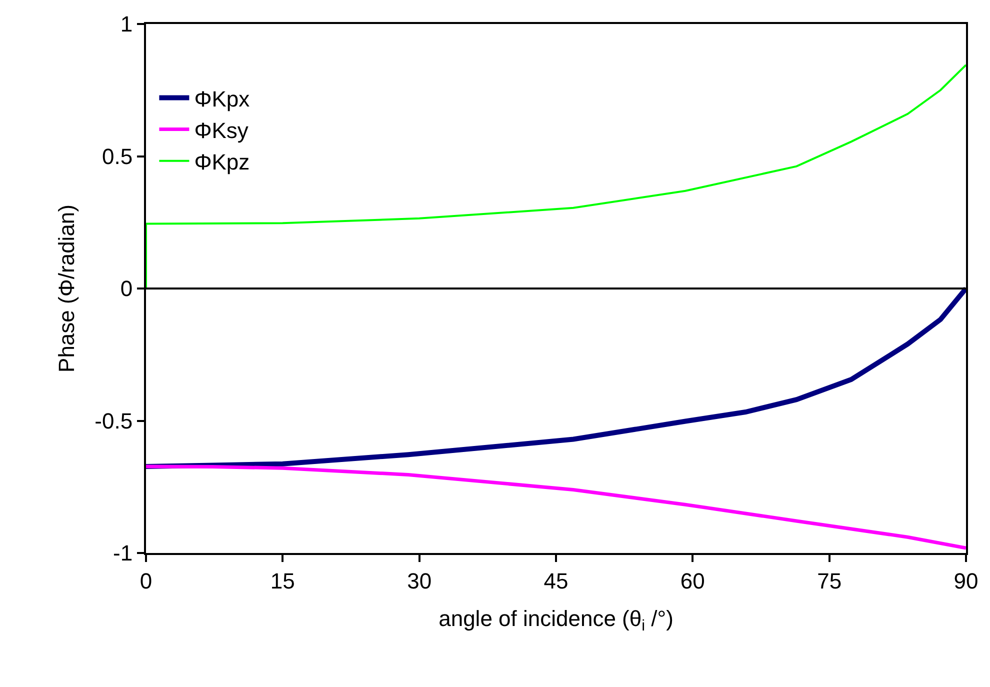 The width and height of the screenshot is (990, 687). Describe the element at coordinates (419, 581) in the screenshot. I see `x-tick-label: 30` at that location.